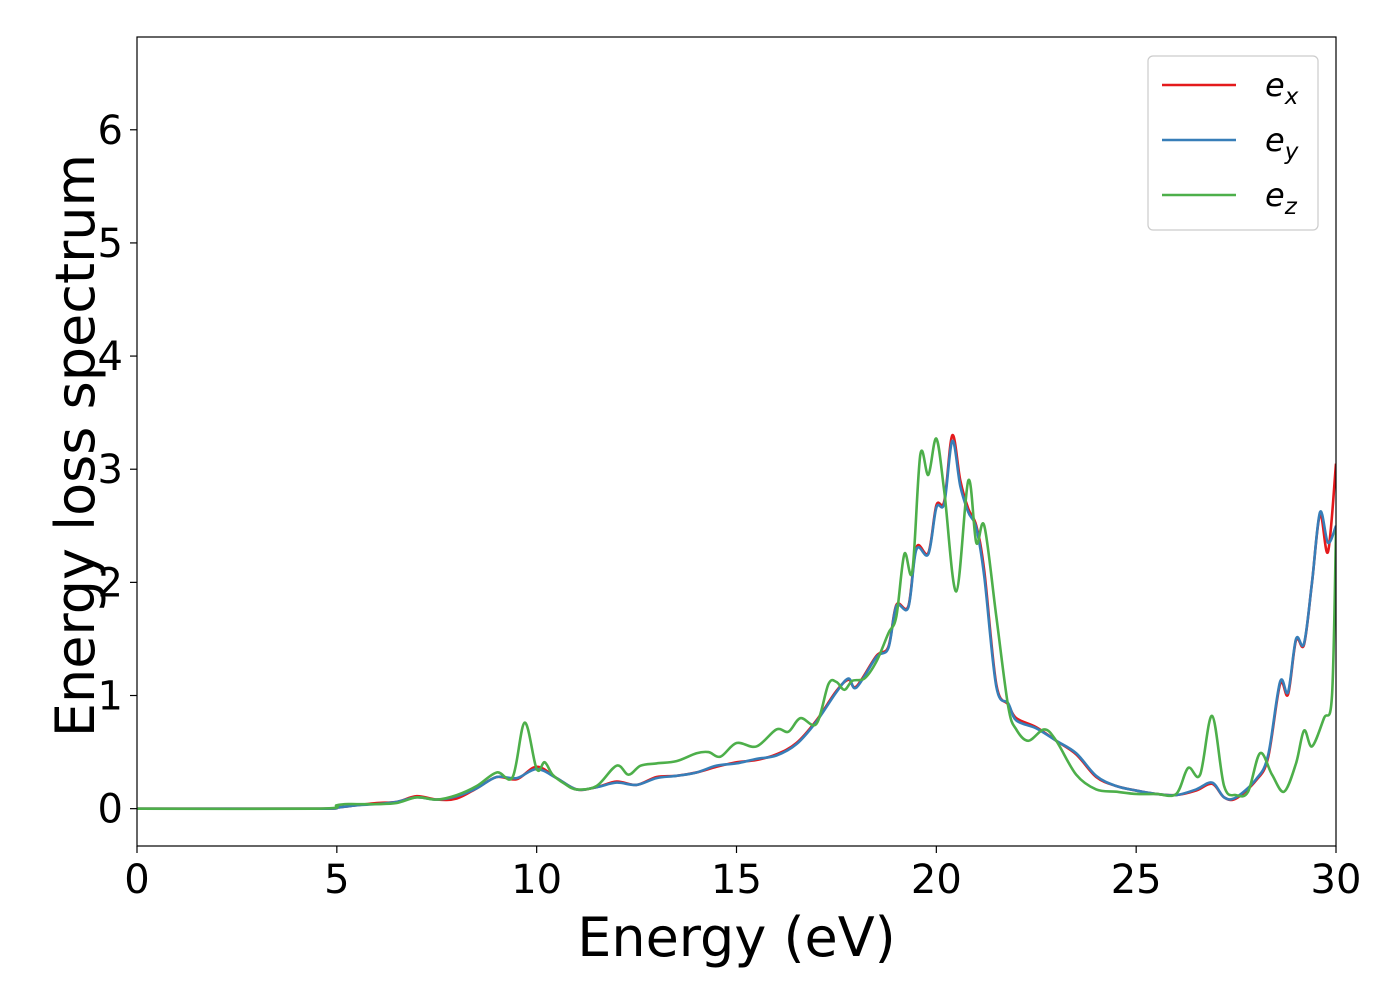 The height and width of the screenshot is (1000, 1400). Describe the element at coordinates (110, 583) in the screenshot. I see `y-tick-label: 2` at that location.